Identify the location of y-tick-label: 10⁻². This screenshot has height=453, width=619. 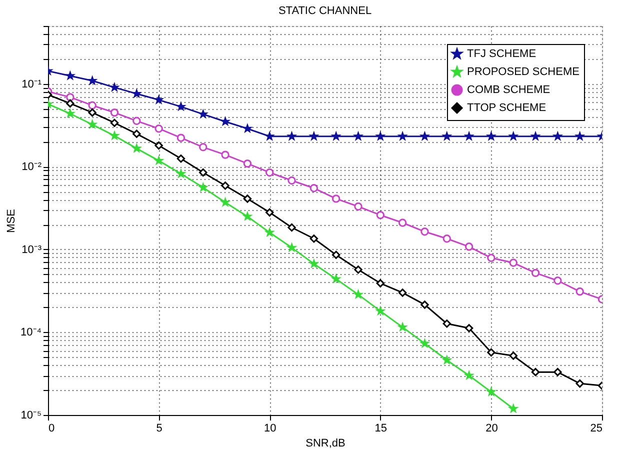
(32, 167).